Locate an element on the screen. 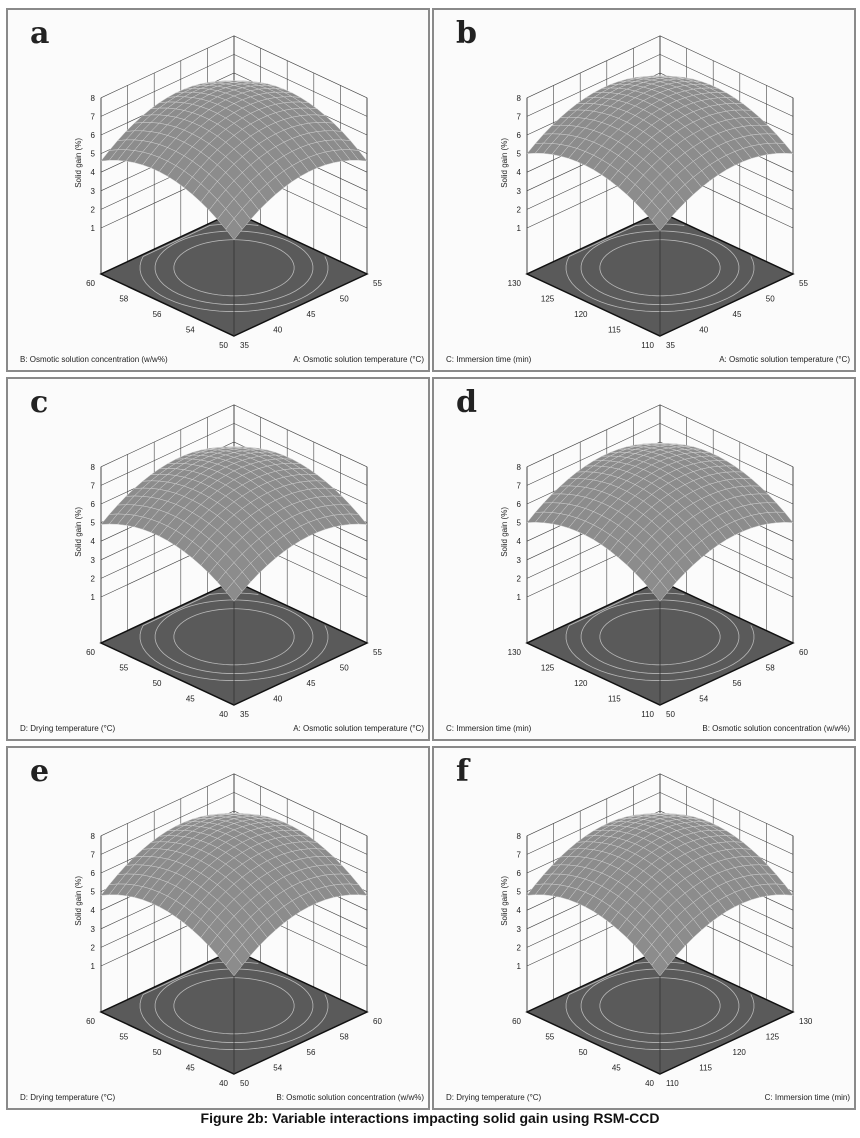 This screenshot has height=1138, width=860. panel-label: b is located at coordinates (466, 33).